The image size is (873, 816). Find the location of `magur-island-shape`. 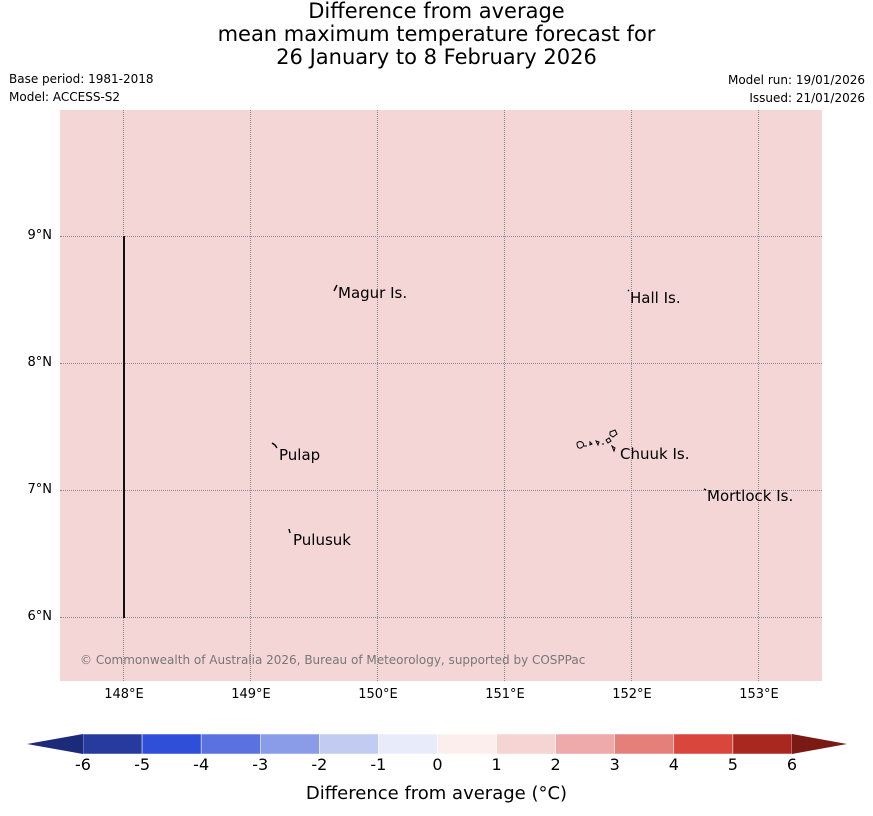

magur-island-shape is located at coordinates (335, 288).